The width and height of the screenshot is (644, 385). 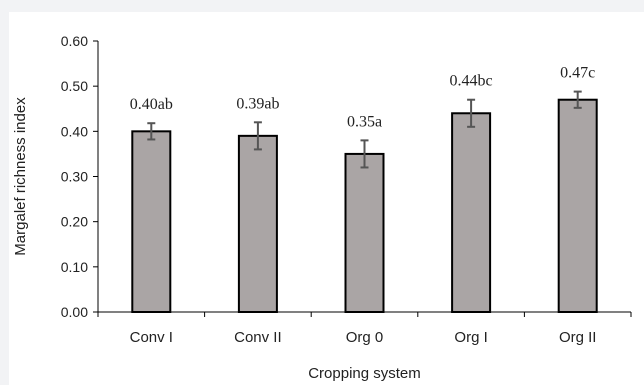 What do you see at coordinates (20, 176) in the screenshot?
I see `y-axis-title: Margalef richness index` at bounding box center [20, 176].